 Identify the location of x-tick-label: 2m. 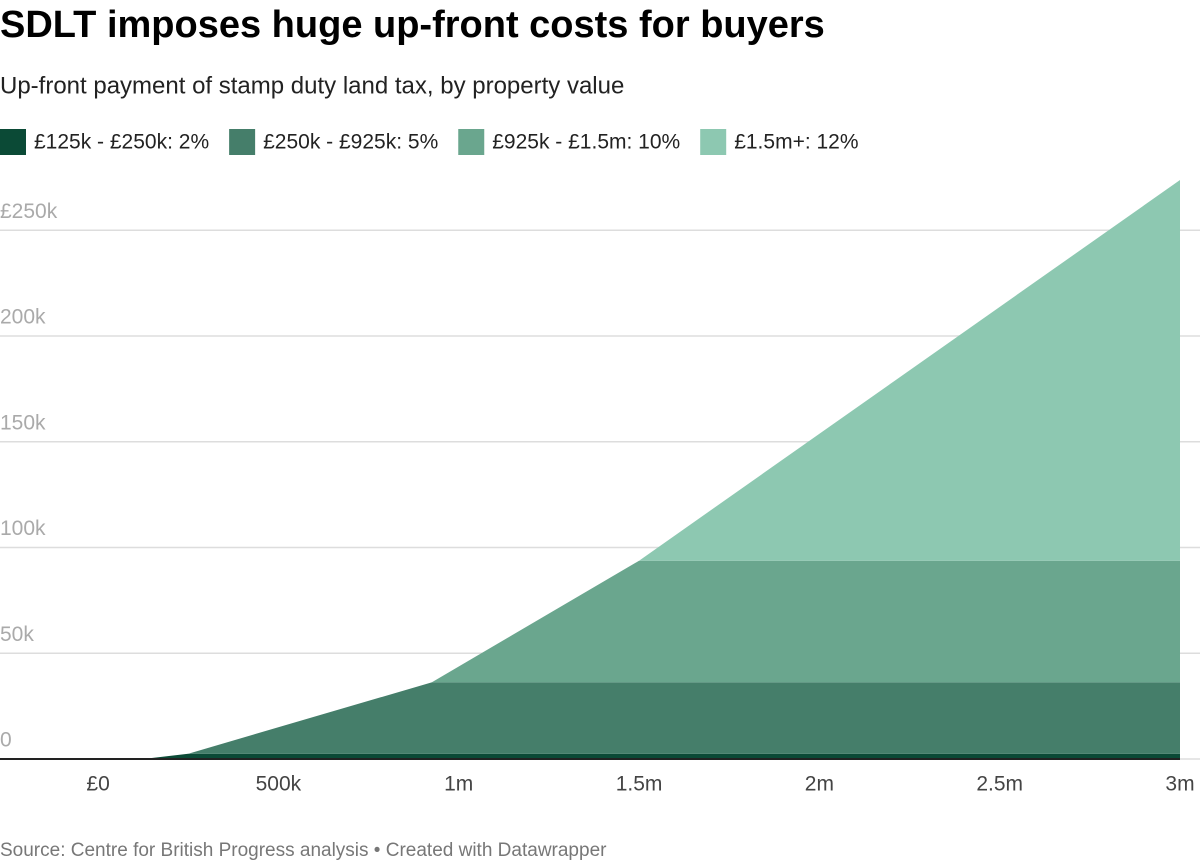
(819, 784).